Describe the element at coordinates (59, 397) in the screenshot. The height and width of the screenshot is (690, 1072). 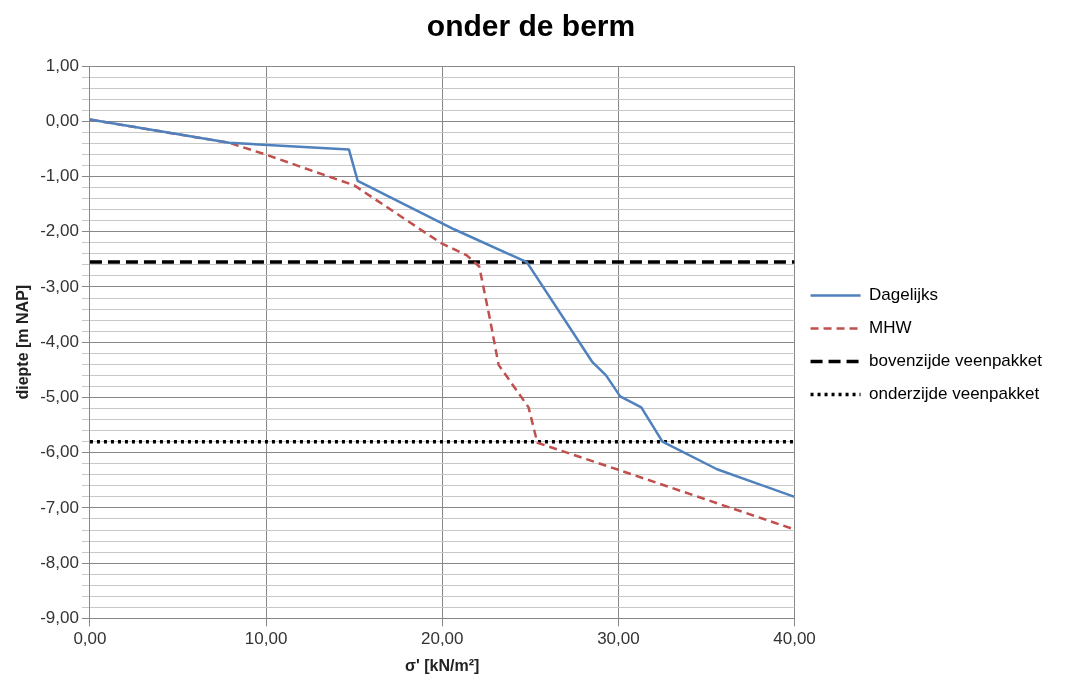
I see `y-tick-label: -5,00` at that location.